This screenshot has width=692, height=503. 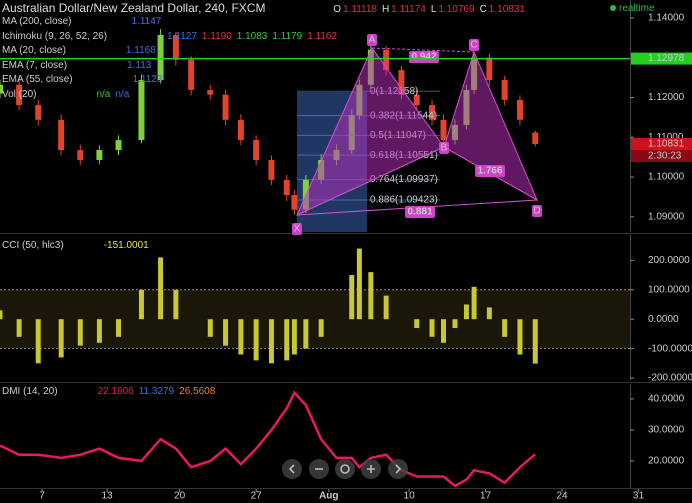 What do you see at coordinates (635, 9) in the screenshot?
I see `realtime: realtime` at bounding box center [635, 9].